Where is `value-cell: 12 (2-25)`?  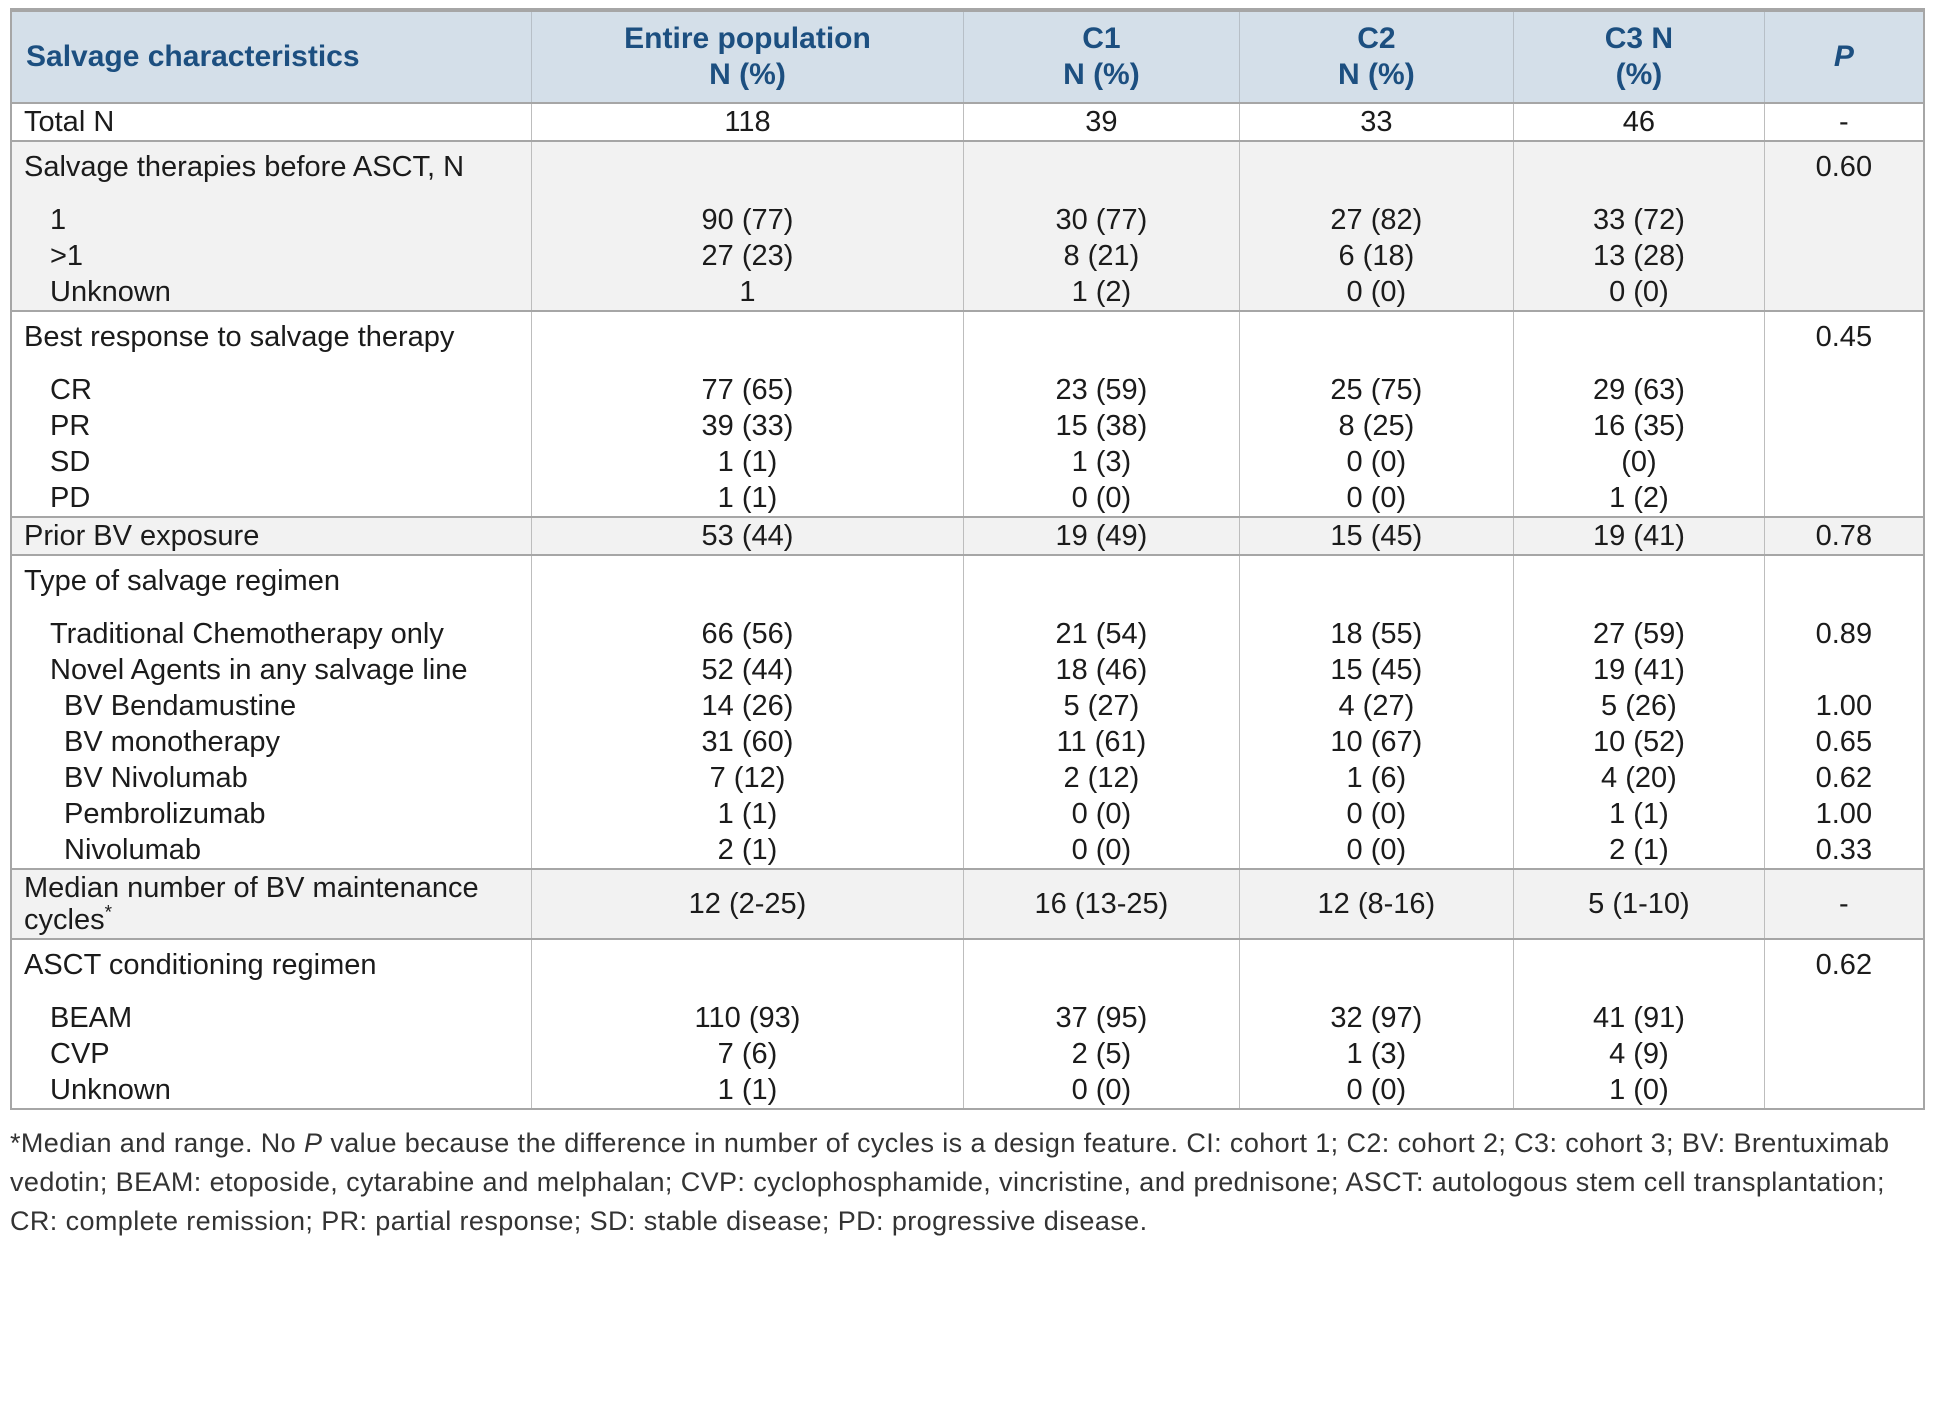
value-cell: 12 (2-25) is located at coordinates (747, 903).